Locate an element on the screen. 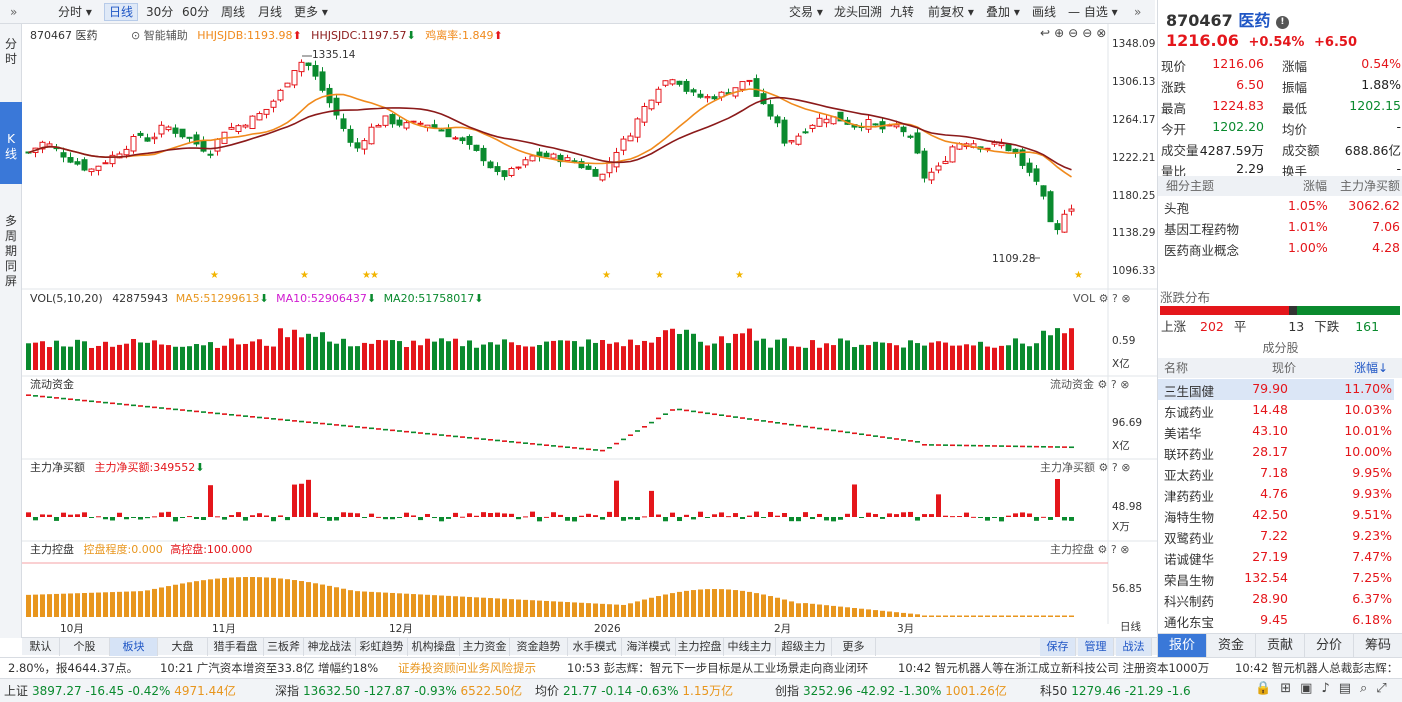 This screenshot has width=1402, height=702. ctrl-tools: 主力控盘 ⚙ ? ⊗ is located at coordinates (1089, 549).